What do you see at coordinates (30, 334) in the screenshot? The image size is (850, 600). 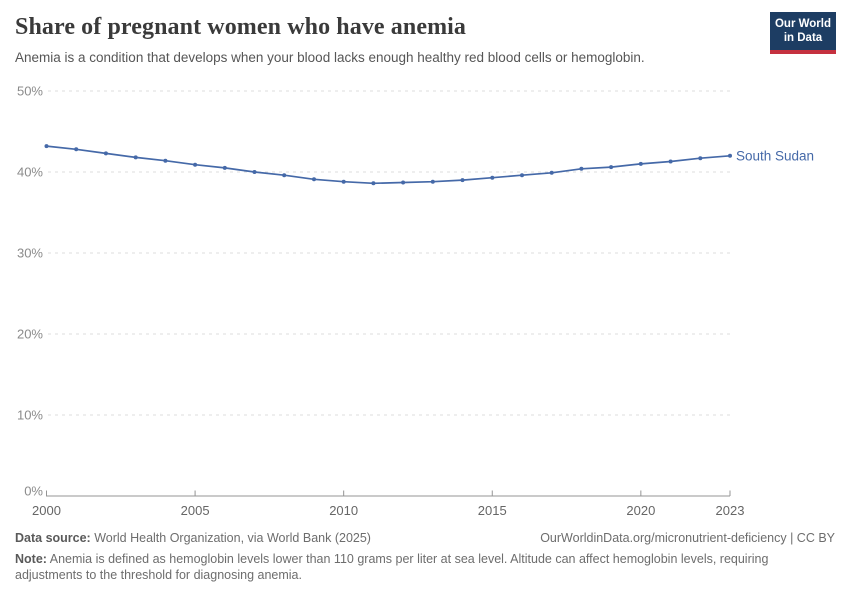 I see `y-tick-label: 20%` at bounding box center [30, 334].